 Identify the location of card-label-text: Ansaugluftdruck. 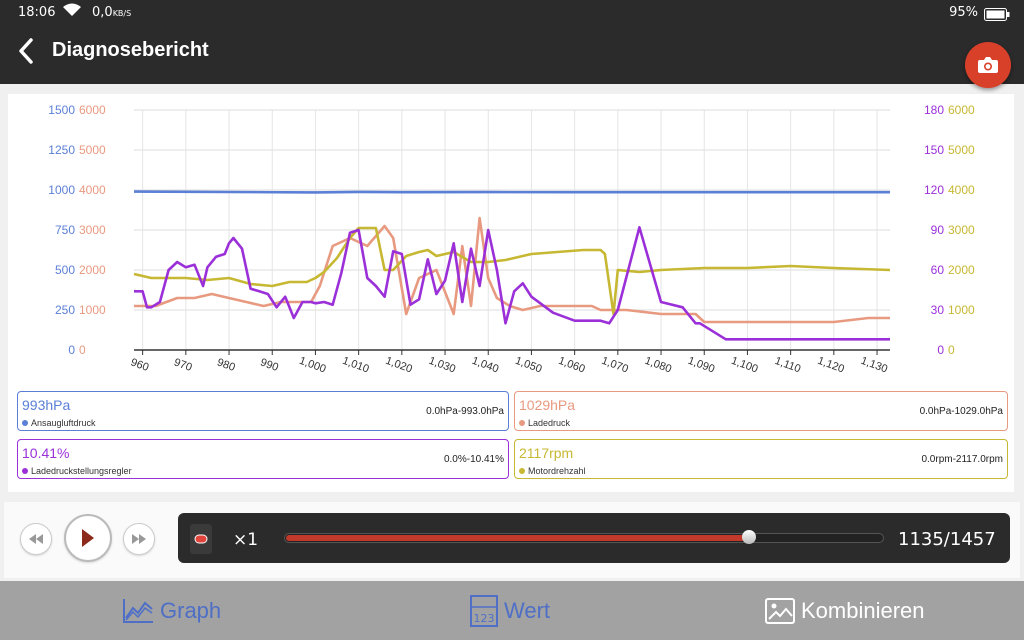
(63, 423).